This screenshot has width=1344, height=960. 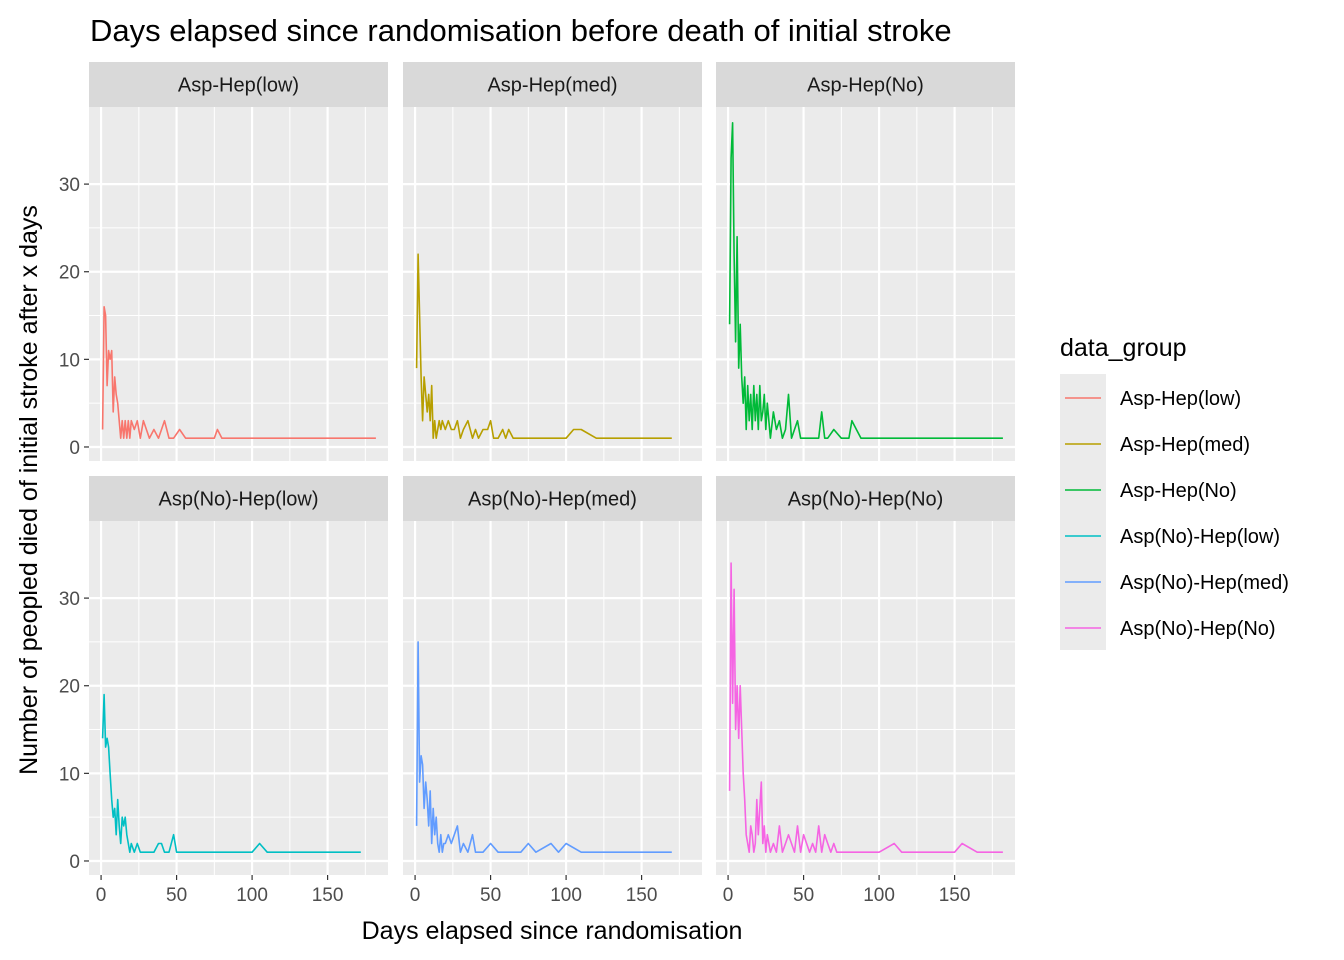 I want to click on facet-strip-label: Asp-Hep(med), so click(x=552, y=86).